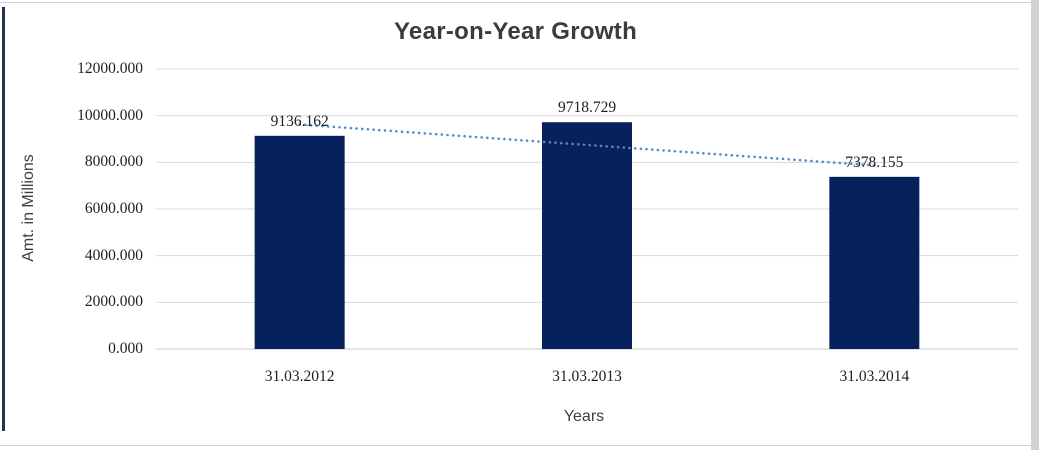  I want to click on top-border-line, so click(519, 2).